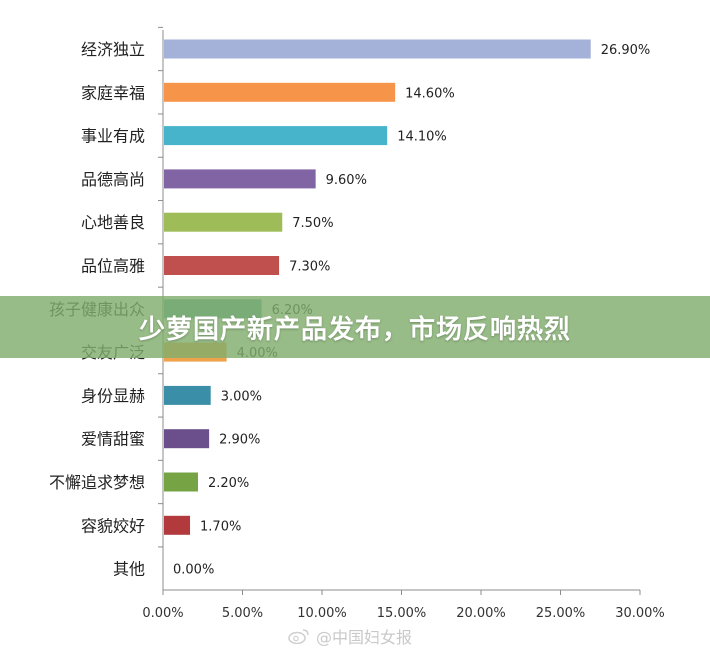  Describe the element at coordinates (113, 525) in the screenshot. I see `category-label: 容貌姣好` at that location.